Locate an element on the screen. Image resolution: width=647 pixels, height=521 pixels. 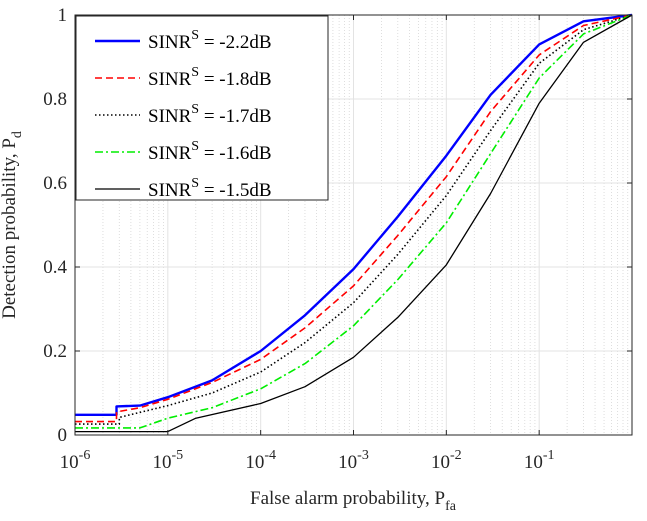
x-tick-labels: 10⁻⁶ 10⁻⁵ 10⁻⁴ 10⁻³ 10⁻² 10⁻¹ is located at coordinates (307, 460).